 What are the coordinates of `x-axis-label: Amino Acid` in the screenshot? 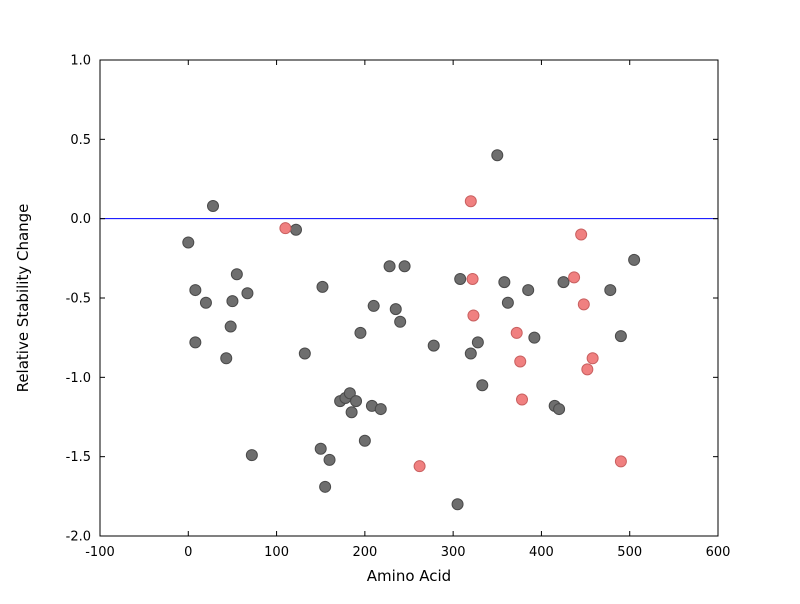 It's located at (409, 576).